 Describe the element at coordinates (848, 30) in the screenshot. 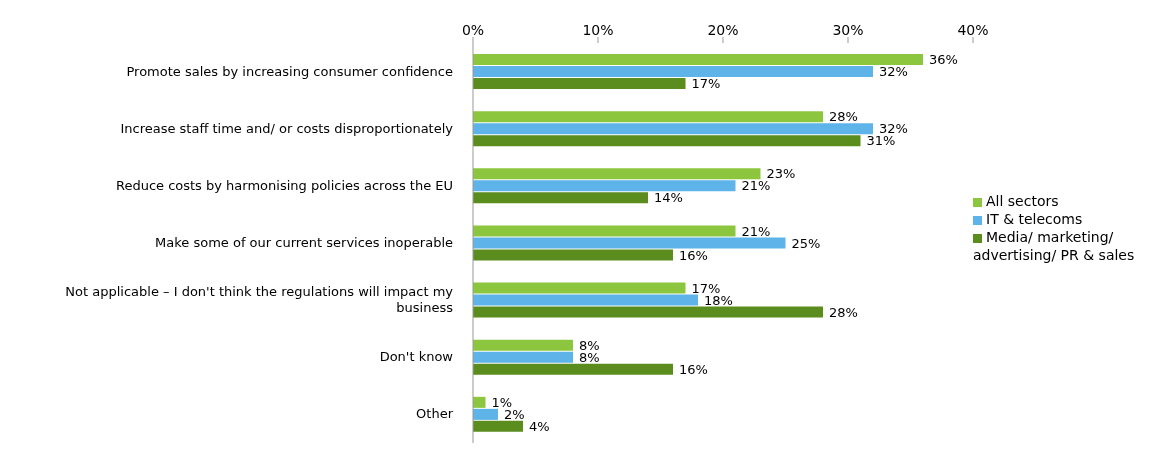

I see `x-tick-label: 30%` at that location.